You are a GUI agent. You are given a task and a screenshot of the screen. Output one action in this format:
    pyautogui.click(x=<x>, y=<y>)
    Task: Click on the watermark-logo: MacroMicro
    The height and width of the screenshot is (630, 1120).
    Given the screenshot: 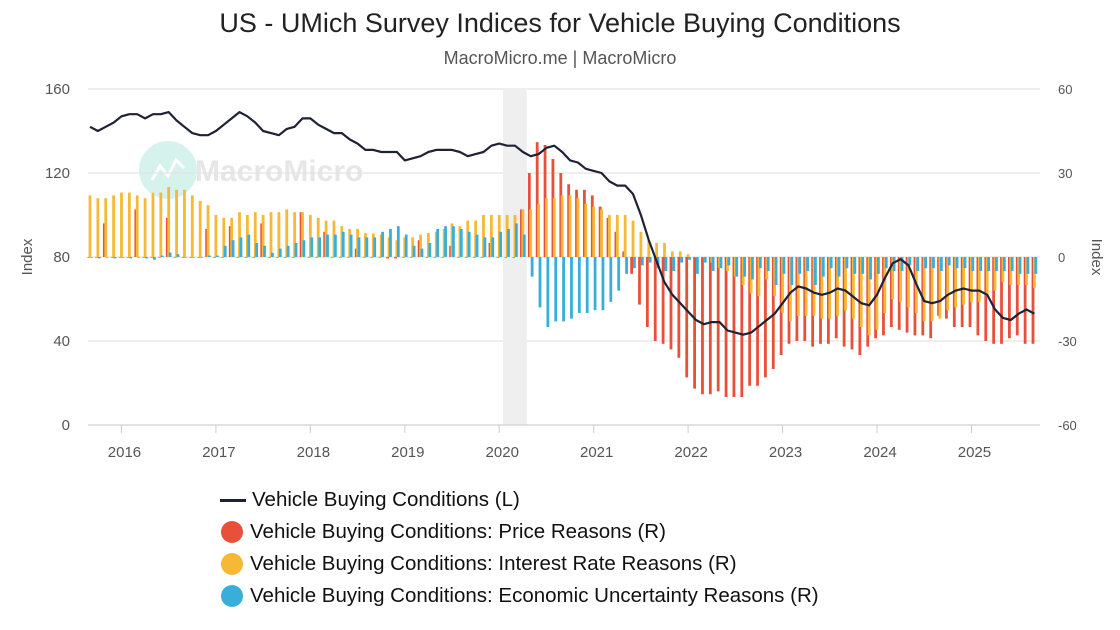 What is the action you would take?
    pyautogui.click(x=251, y=170)
    